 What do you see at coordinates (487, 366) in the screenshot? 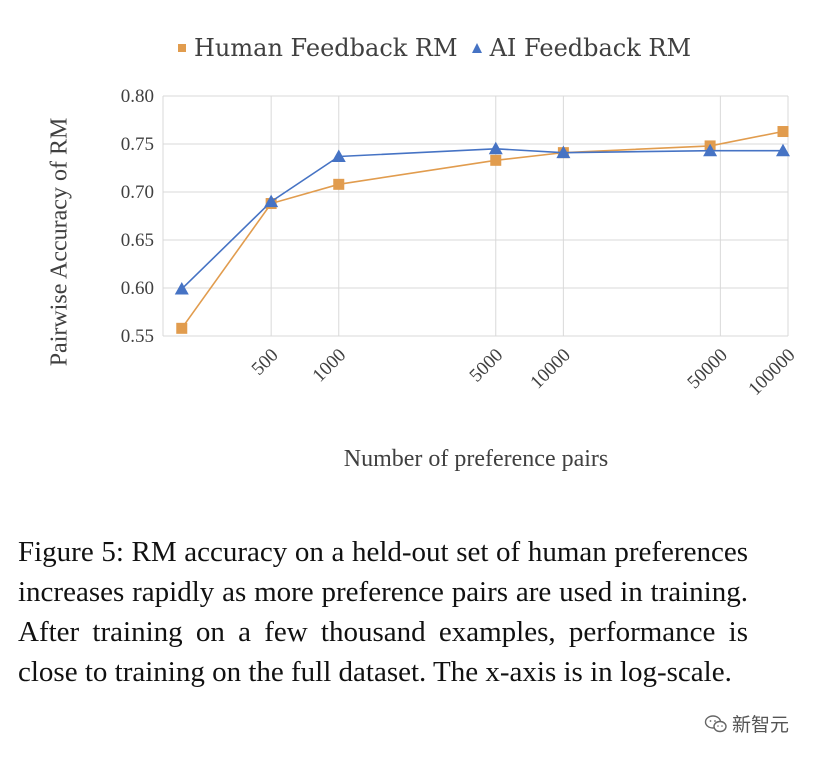
I see `x-tick-label: 5000` at bounding box center [487, 366].